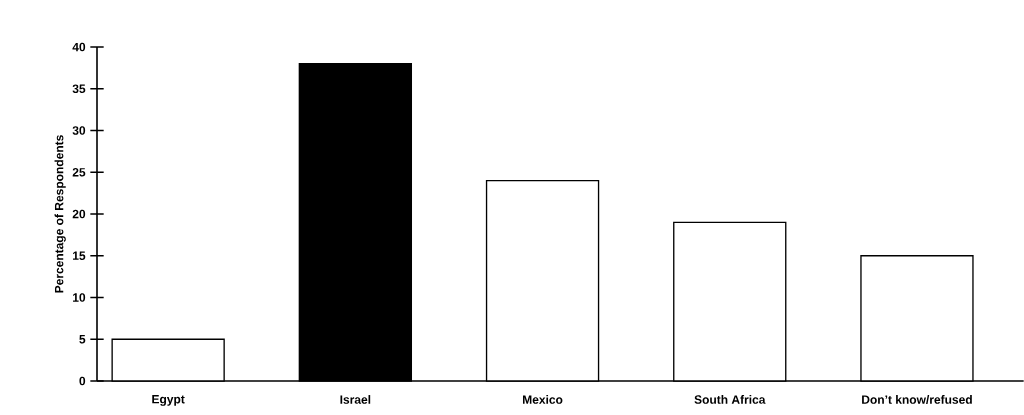  Describe the element at coordinates (79, 297) in the screenshot. I see `y-tick-label: 10` at that location.